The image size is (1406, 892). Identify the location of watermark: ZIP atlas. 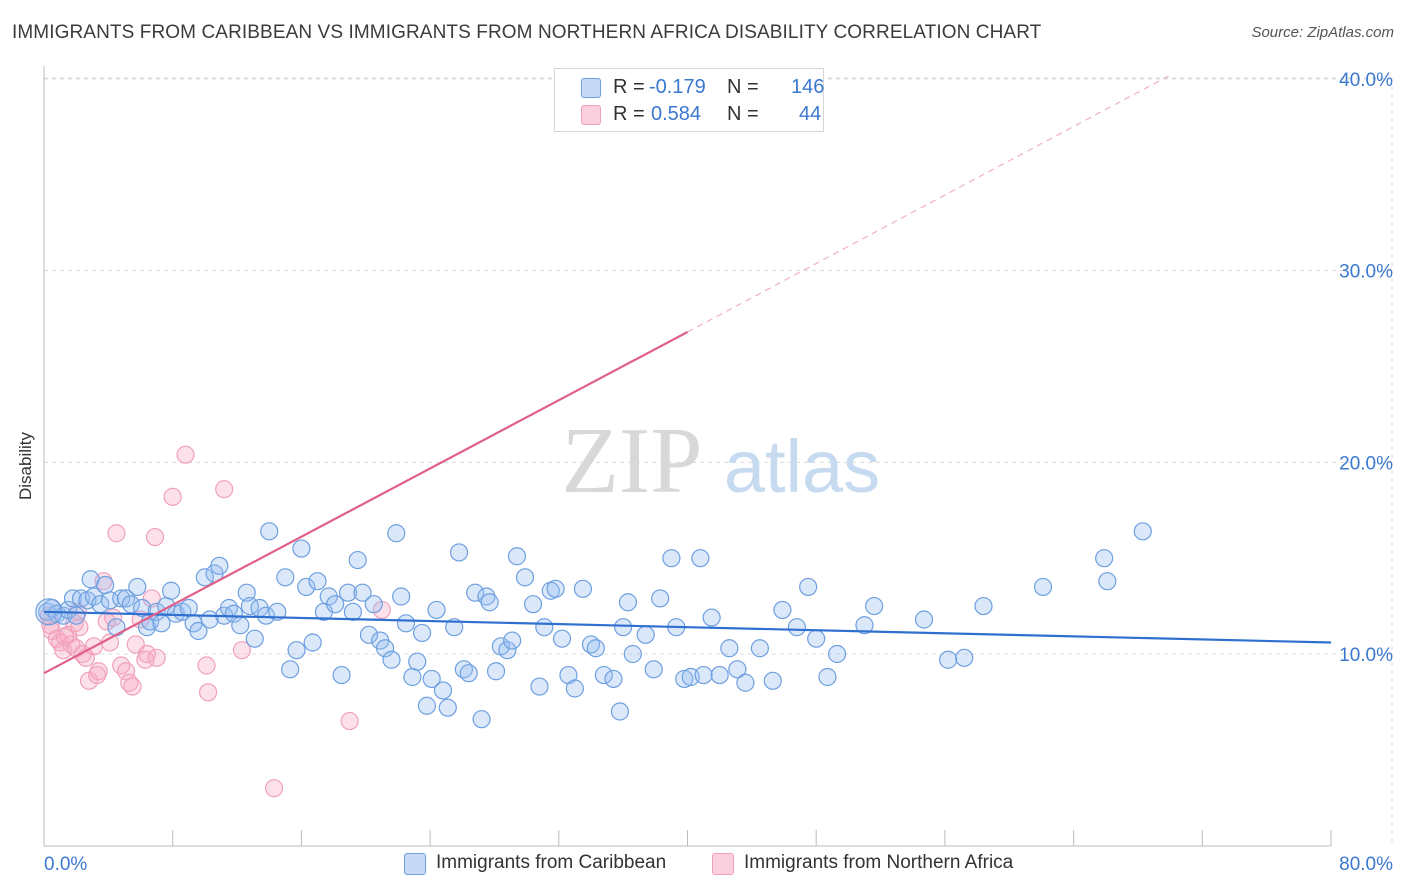
(721, 461).